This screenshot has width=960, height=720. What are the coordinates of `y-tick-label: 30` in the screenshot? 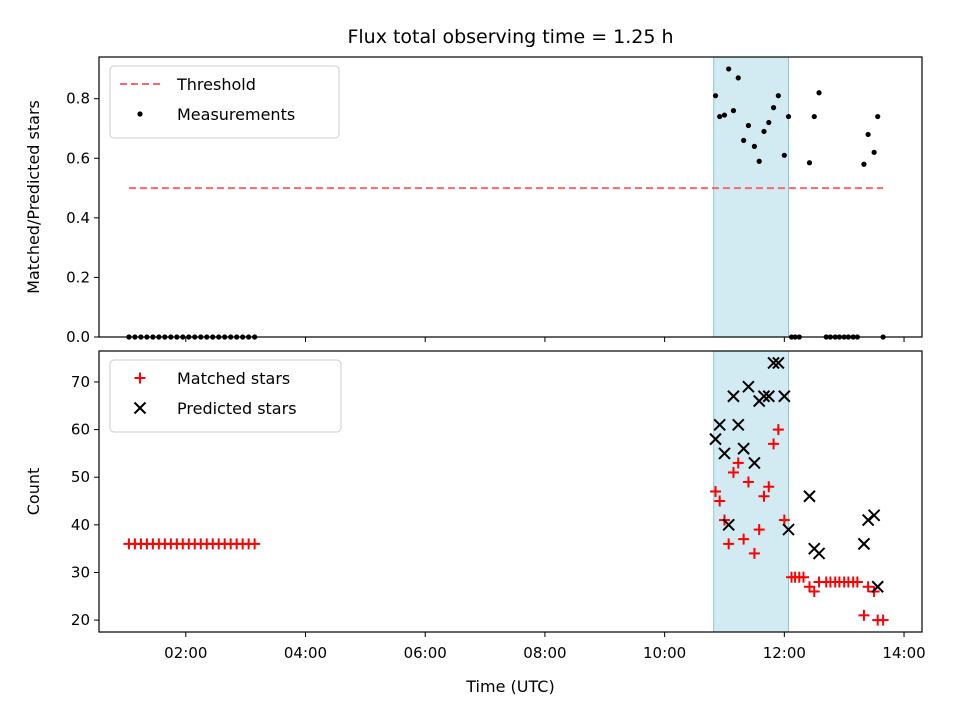 It's located at (80, 572).